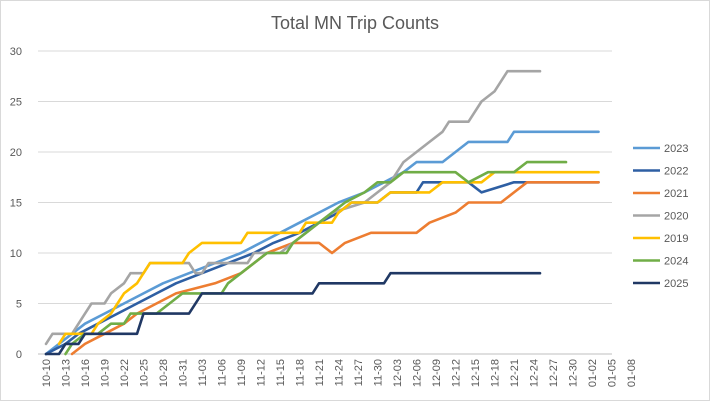 Image resolution: width=710 pixels, height=401 pixels. What do you see at coordinates (67, 373) in the screenshot?
I see `x-tick-label: 10-13` at bounding box center [67, 373].